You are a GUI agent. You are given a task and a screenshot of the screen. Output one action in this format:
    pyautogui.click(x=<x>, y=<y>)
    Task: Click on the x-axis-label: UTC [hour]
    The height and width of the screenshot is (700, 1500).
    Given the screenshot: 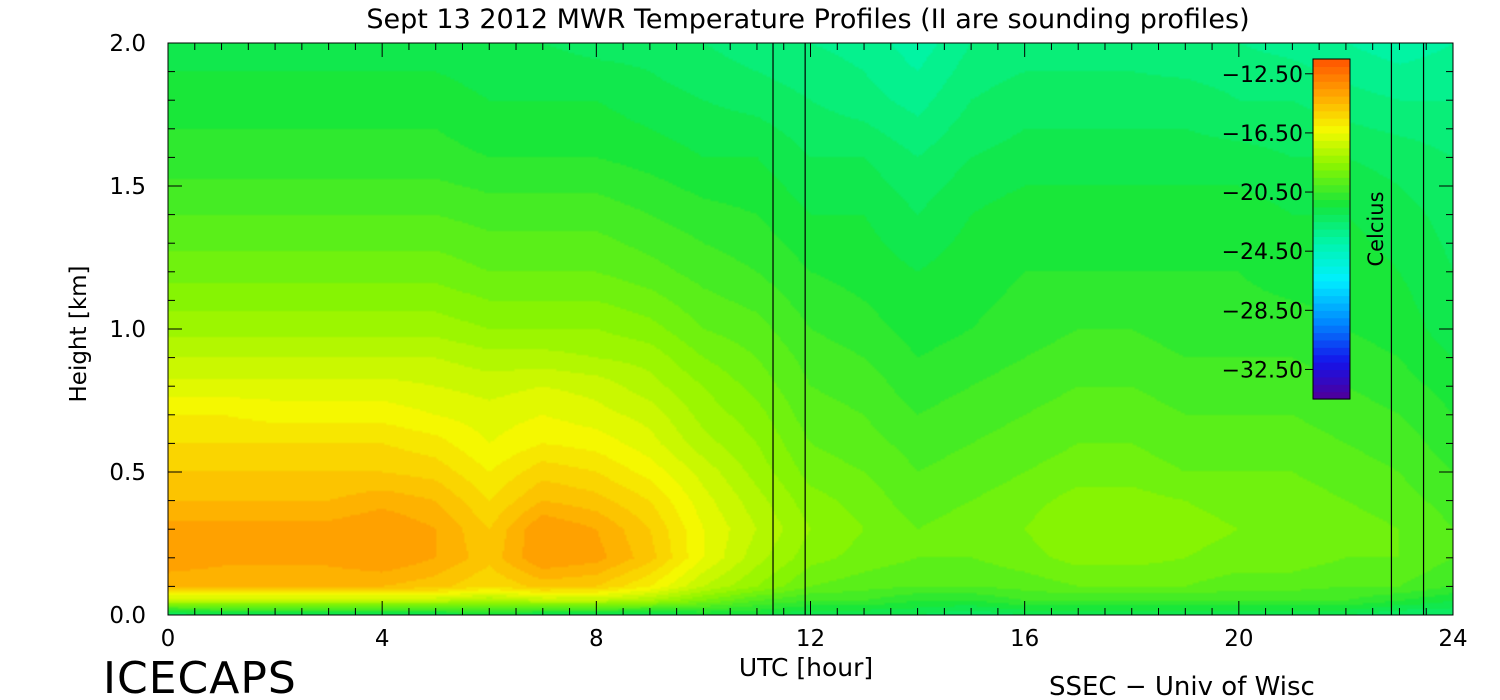 What is the action you would take?
    pyautogui.click(x=806, y=667)
    